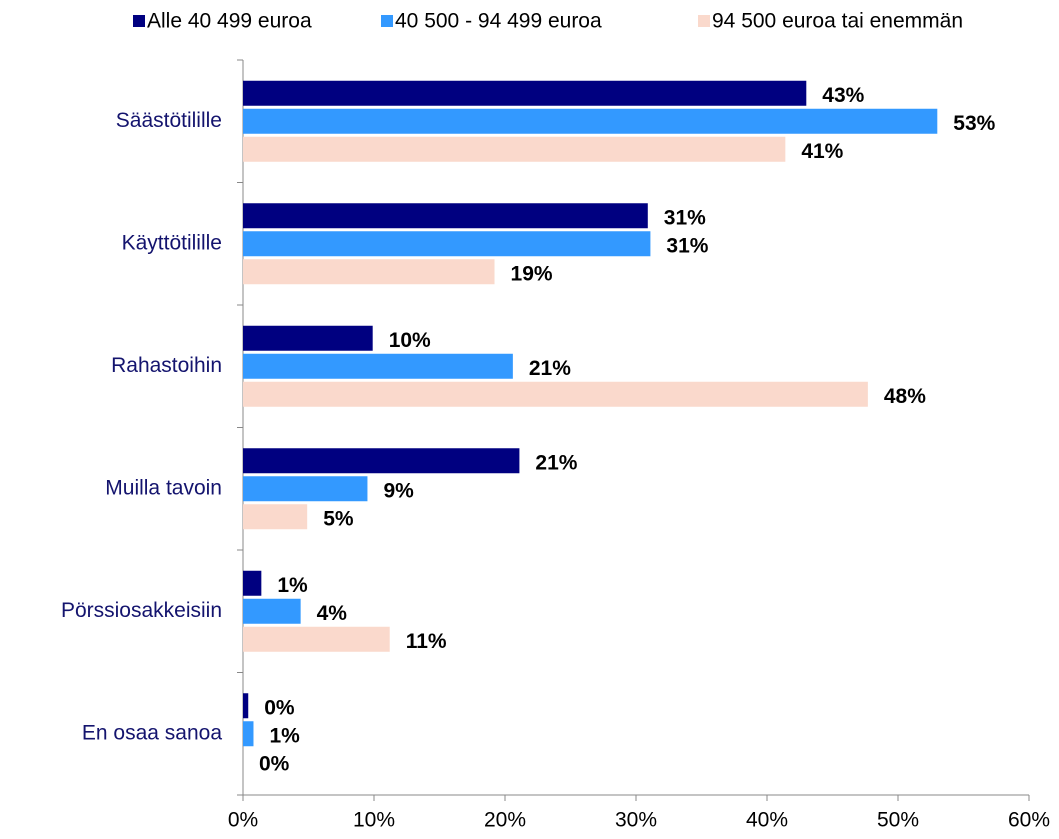 This screenshot has width=1059, height=839. Describe the element at coordinates (498, 21) in the screenshot. I see `legend-label: 40 500 - 94 499 euroa` at that location.